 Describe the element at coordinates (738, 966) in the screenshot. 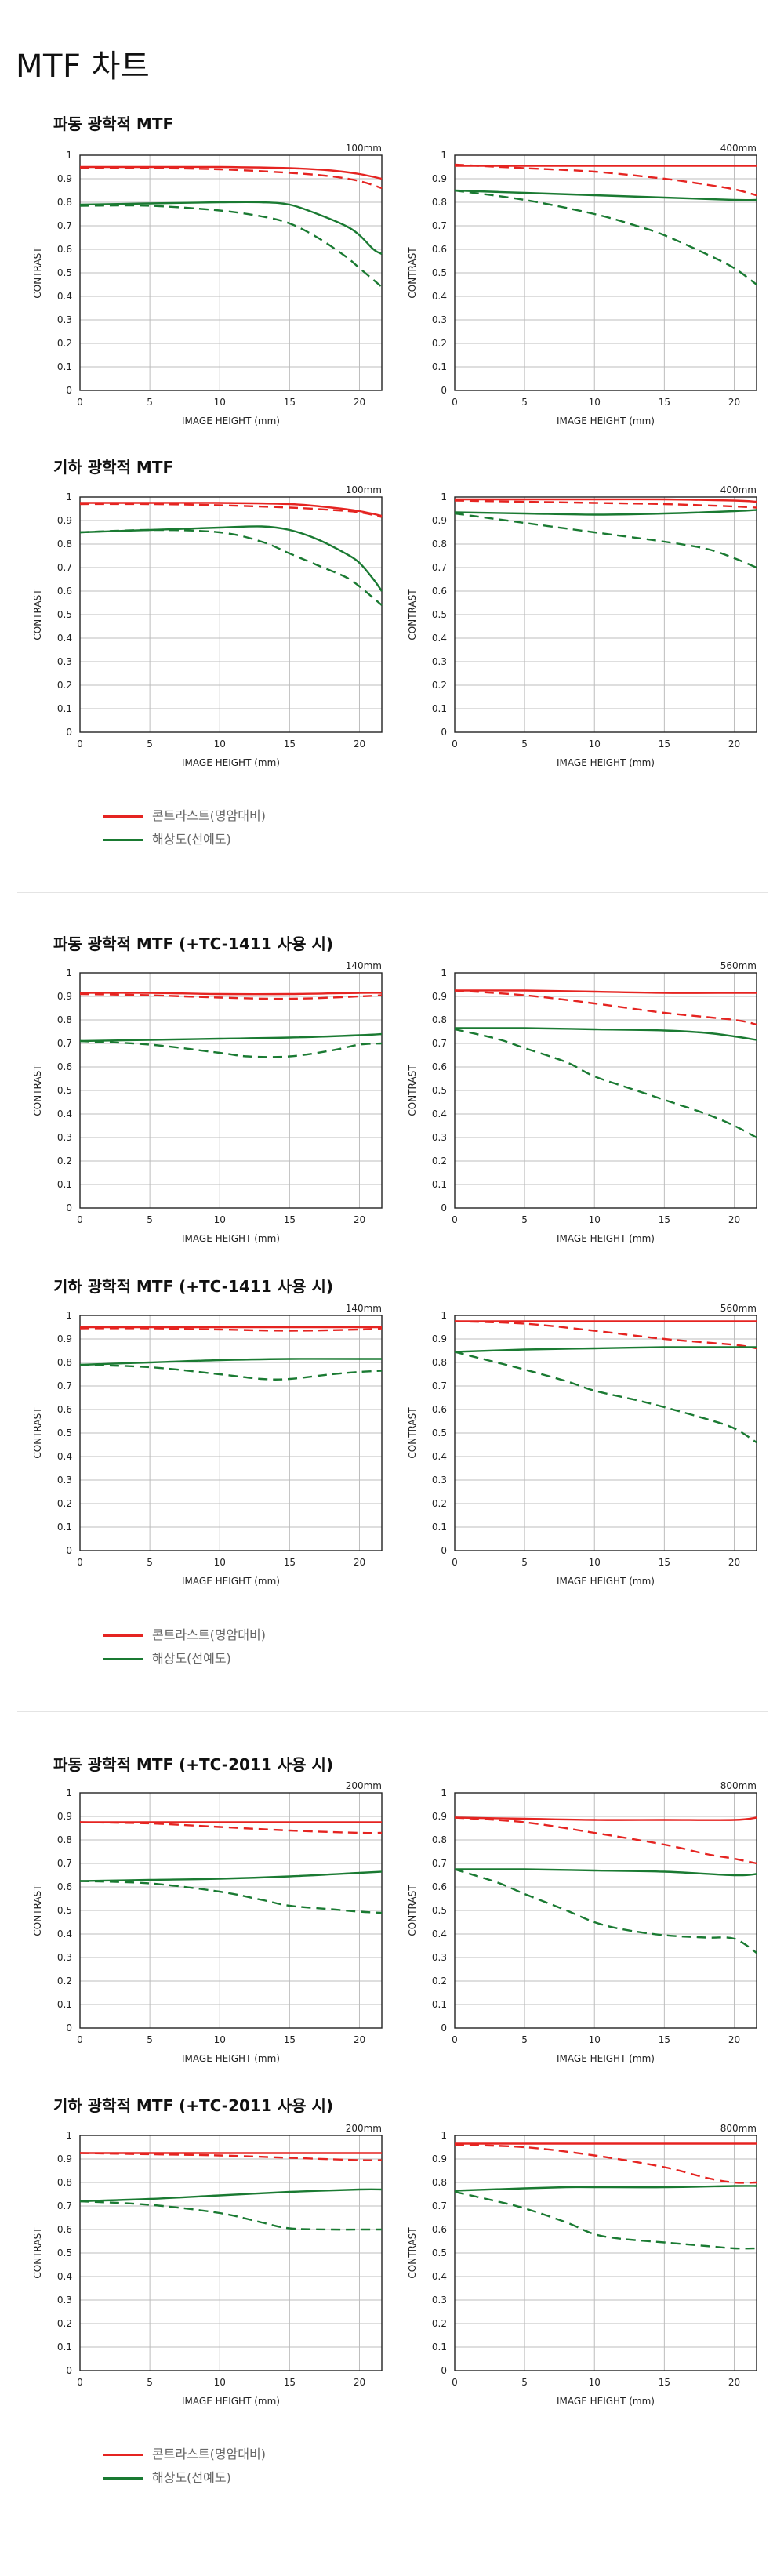

I see `focal-length-label: 560mm` at that location.